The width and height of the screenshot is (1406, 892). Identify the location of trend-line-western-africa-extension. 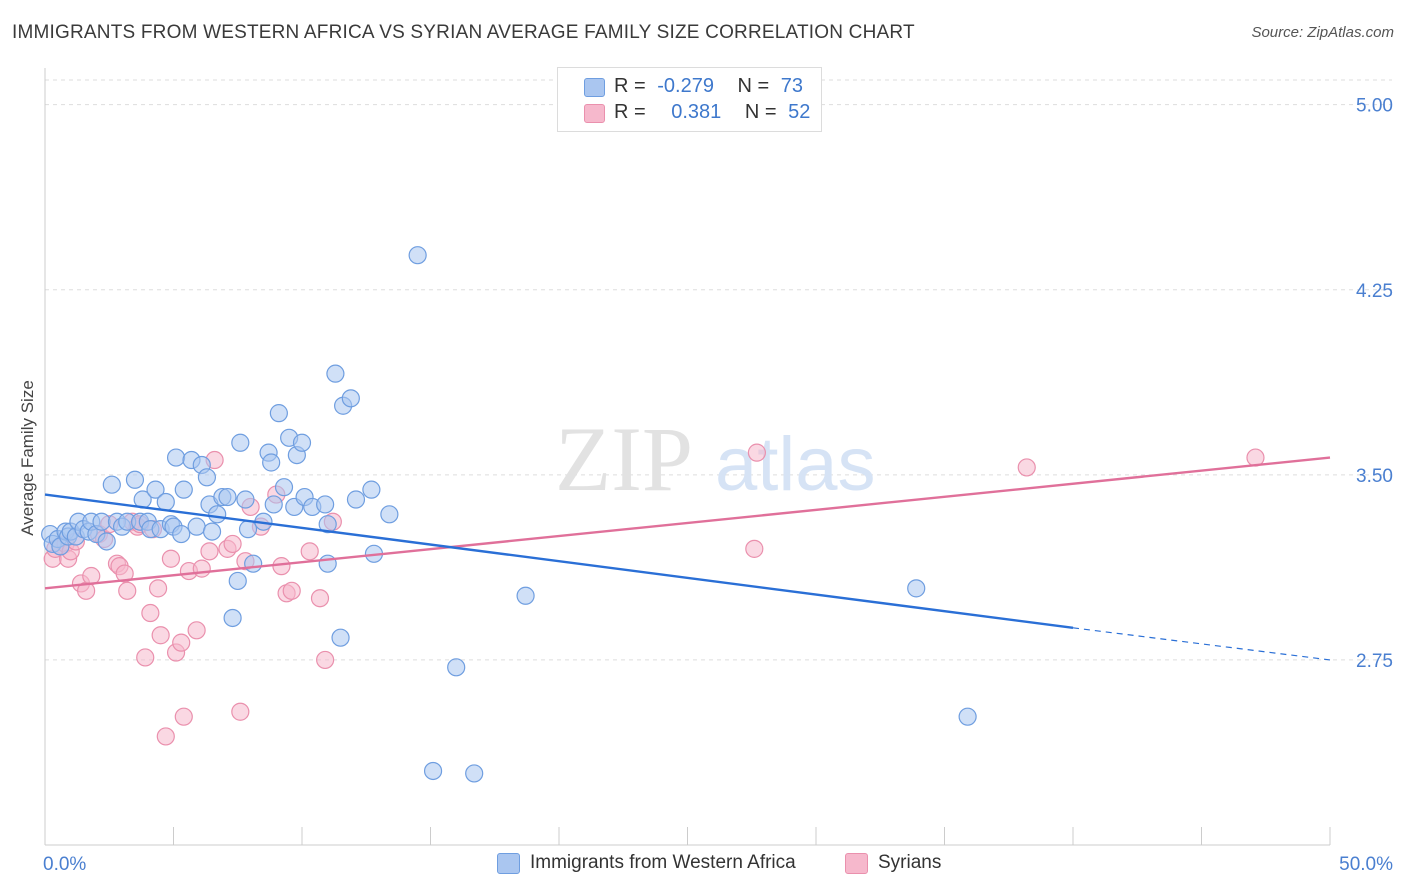
(1201, 644).